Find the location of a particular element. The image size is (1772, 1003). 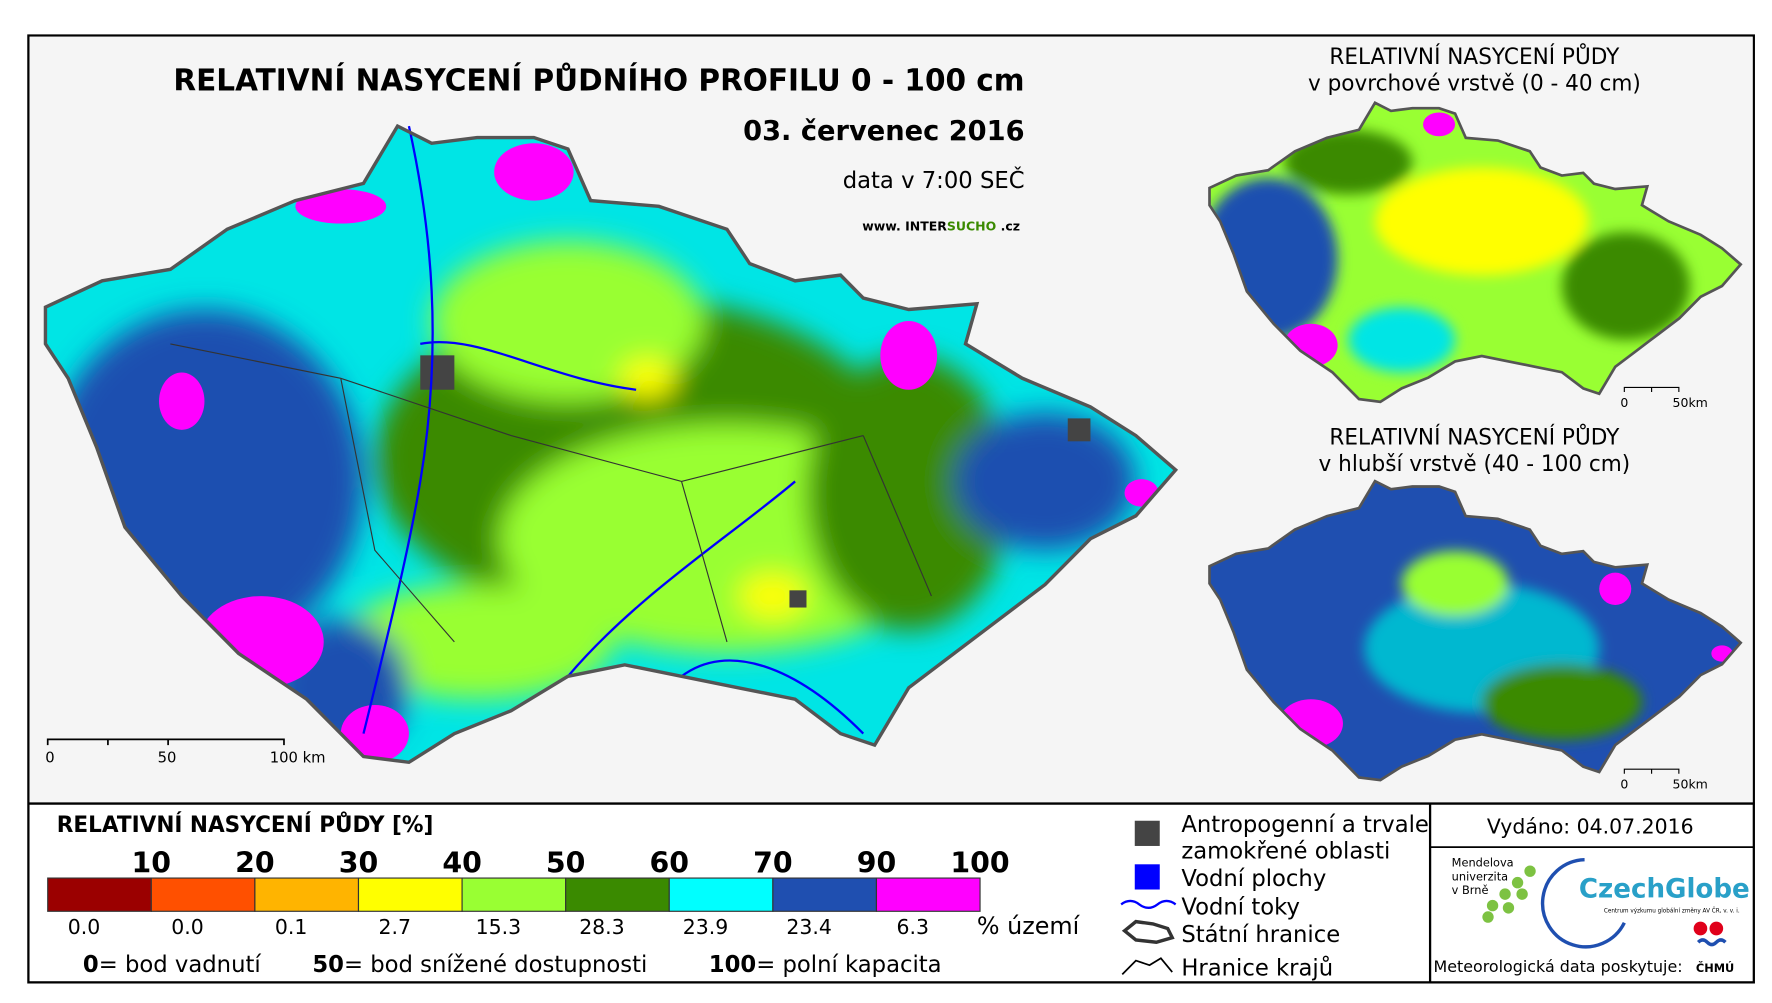

scale-label: 100 km is located at coordinates (298, 757).